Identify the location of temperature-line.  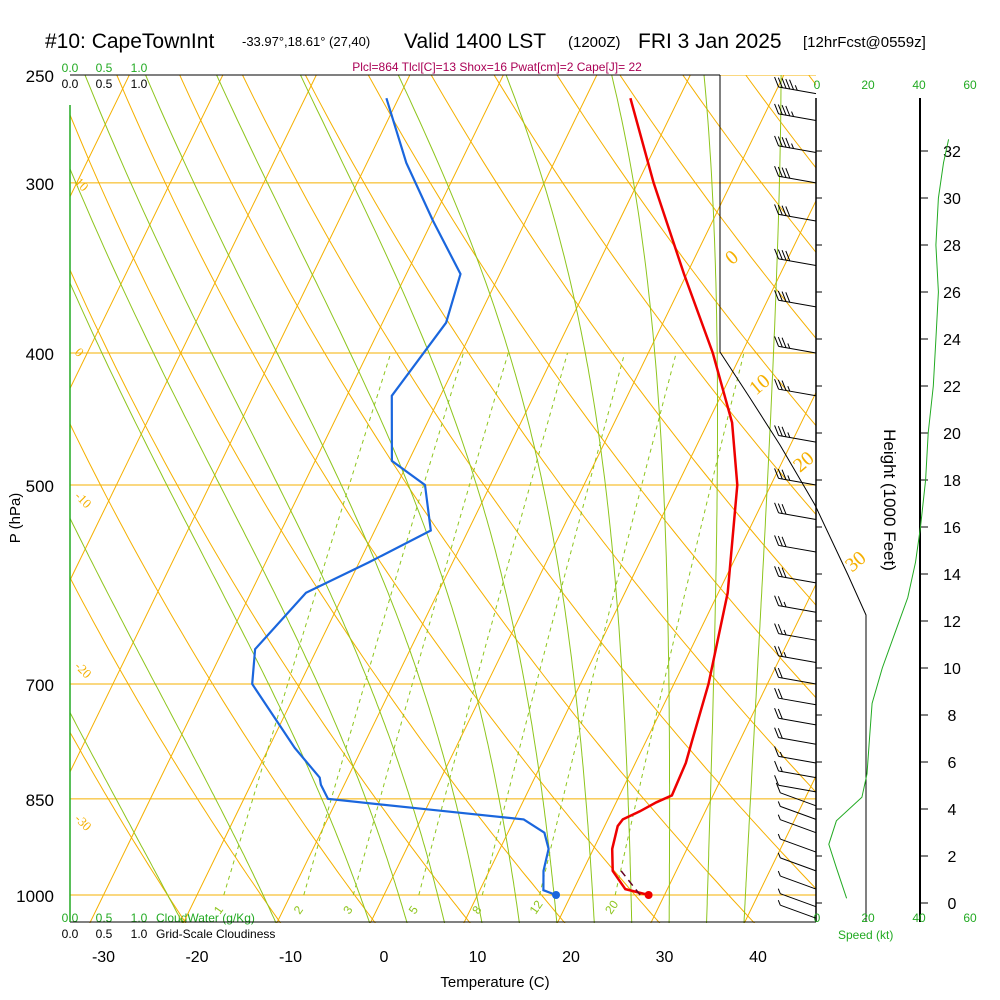
(674, 497).